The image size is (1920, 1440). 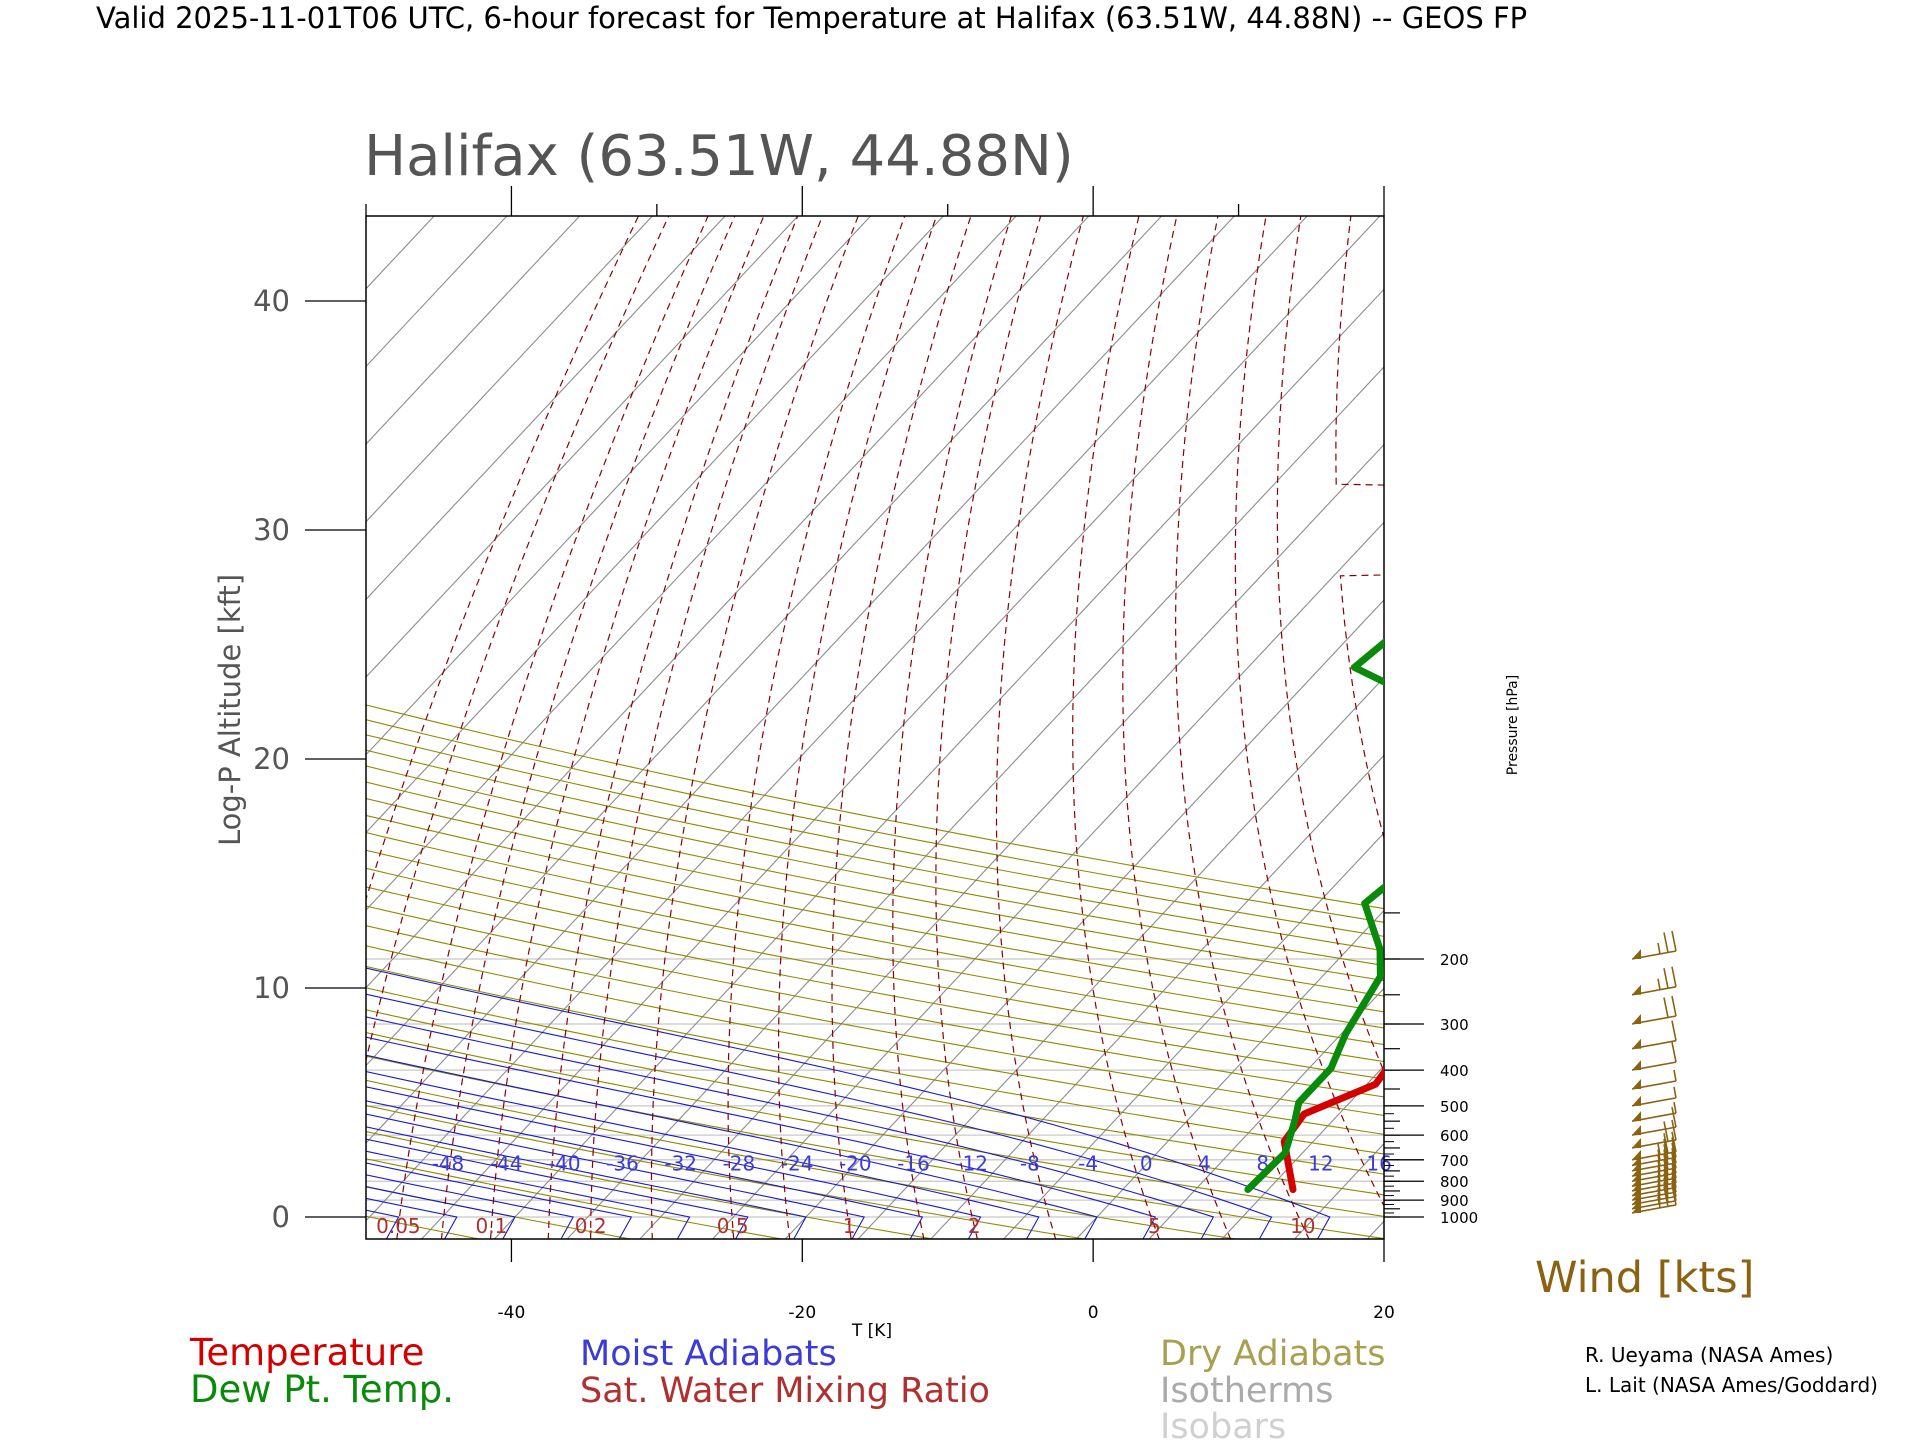 I want to click on credit-line-2: L. Lait (NASA Ames/Goddard), so click(x=1731, y=1385).